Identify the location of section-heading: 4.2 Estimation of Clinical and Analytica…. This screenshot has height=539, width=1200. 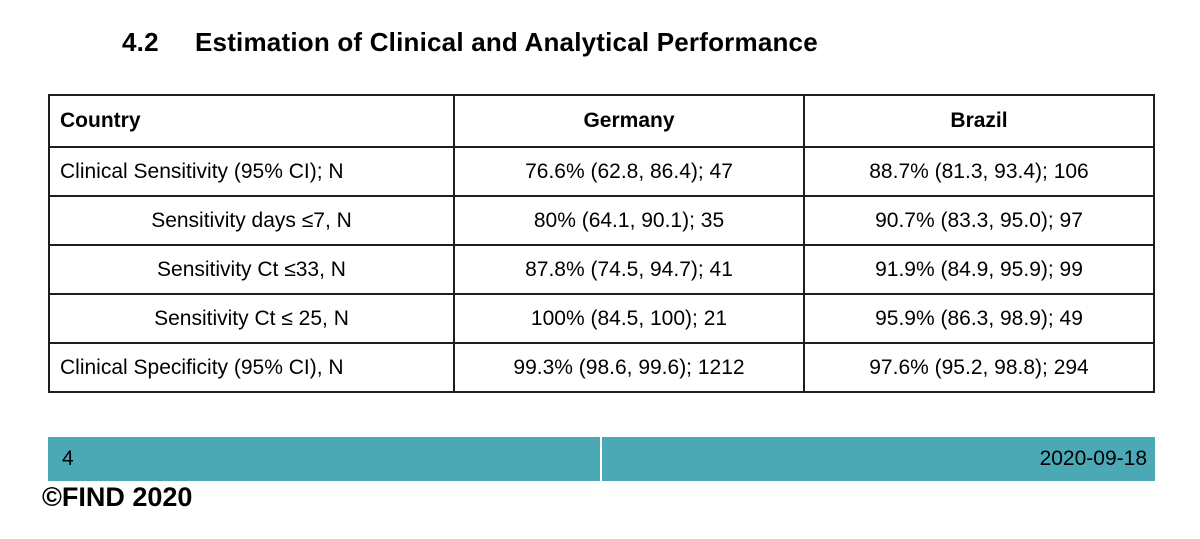
(470, 42).